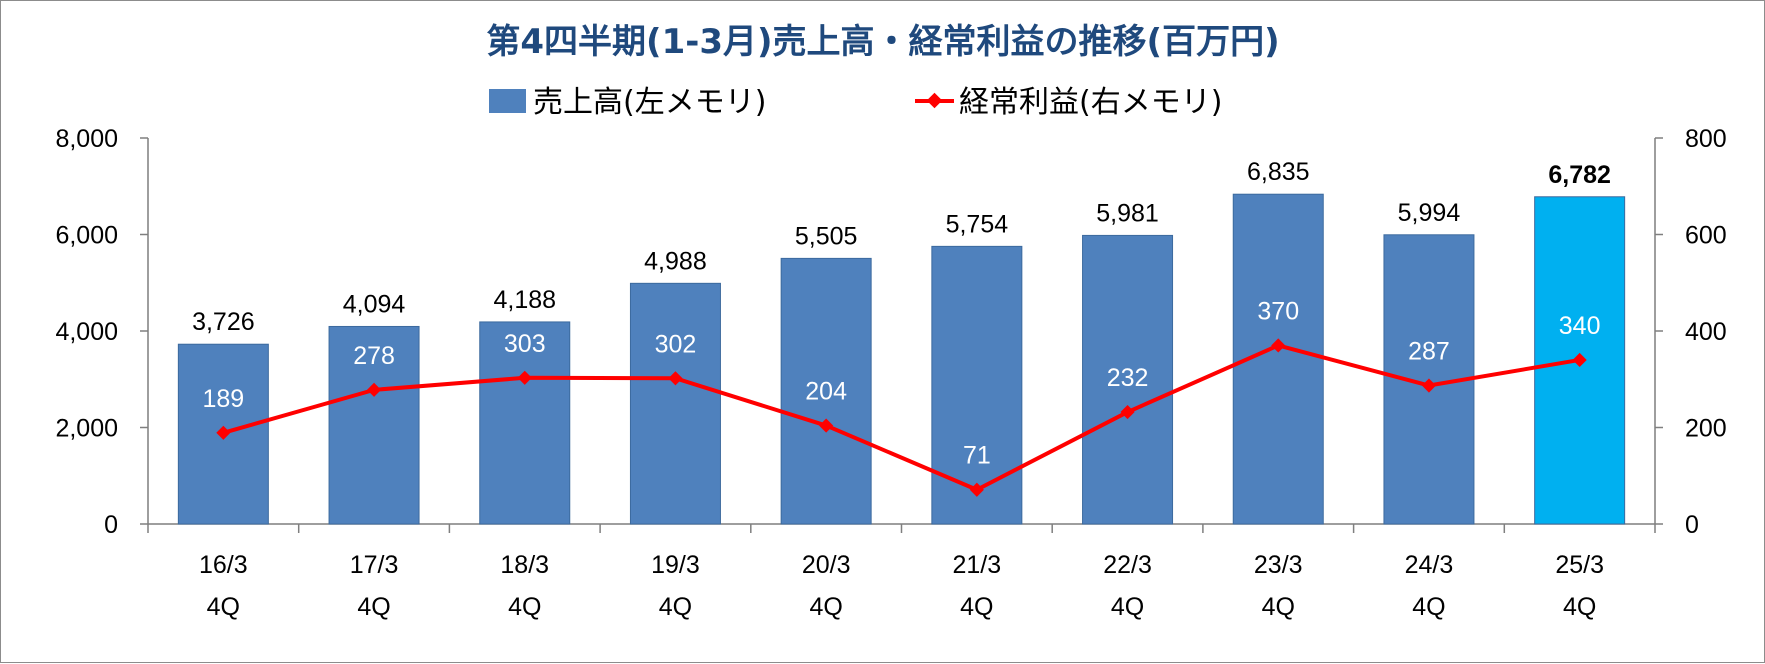 The image size is (1765, 664). What do you see at coordinates (977, 456) in the screenshot?
I see `line-value-label: 71` at bounding box center [977, 456].